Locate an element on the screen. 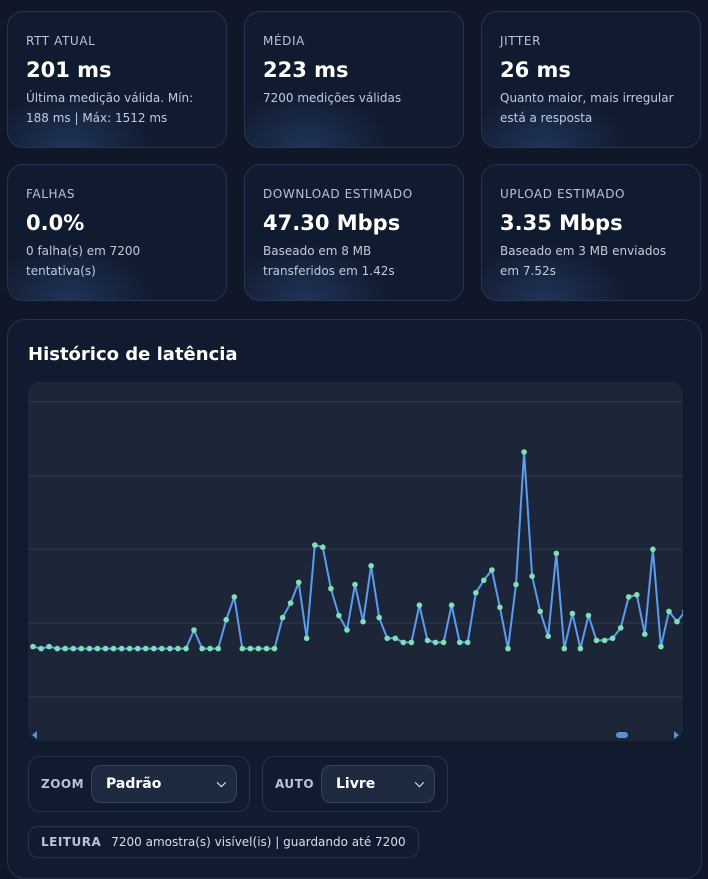 This screenshot has height=879, width=708. auto-control: AUTO Livre ⌵ is located at coordinates (355, 784).